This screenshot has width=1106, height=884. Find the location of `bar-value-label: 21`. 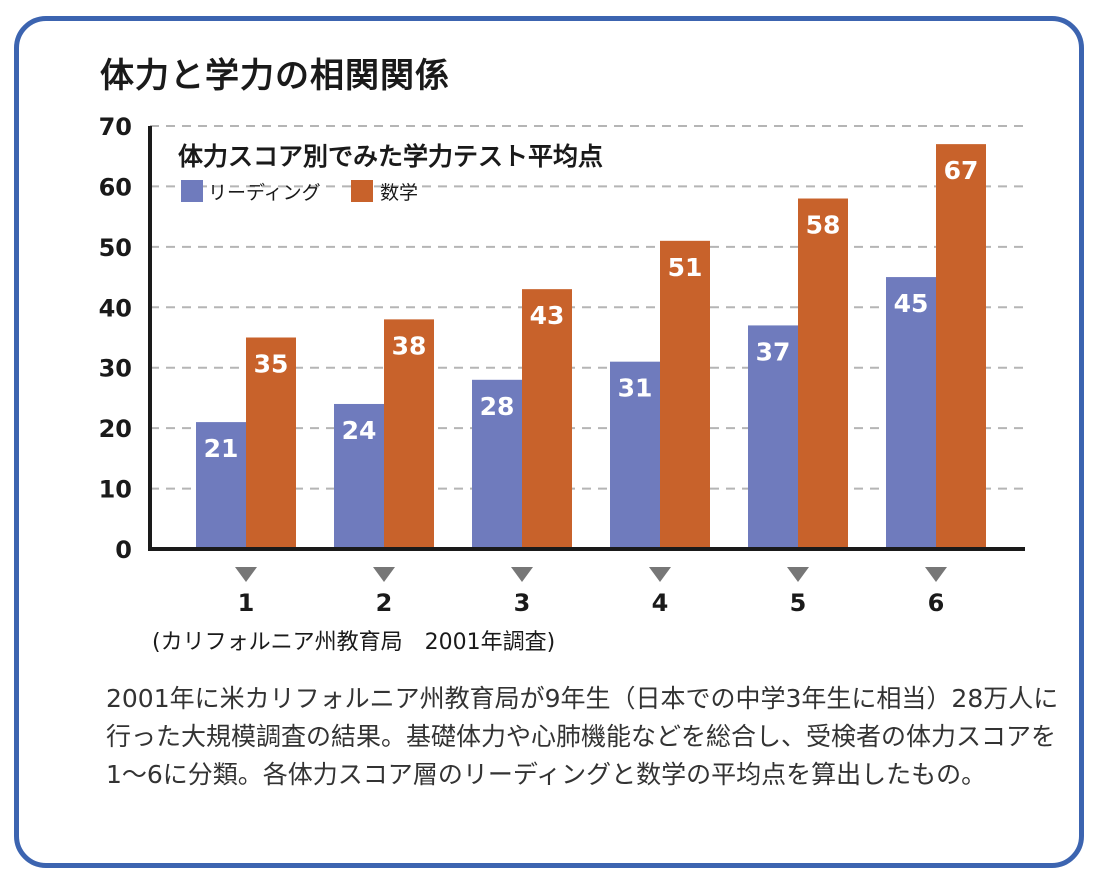

bar-value-label: 21 is located at coordinates (221, 448).